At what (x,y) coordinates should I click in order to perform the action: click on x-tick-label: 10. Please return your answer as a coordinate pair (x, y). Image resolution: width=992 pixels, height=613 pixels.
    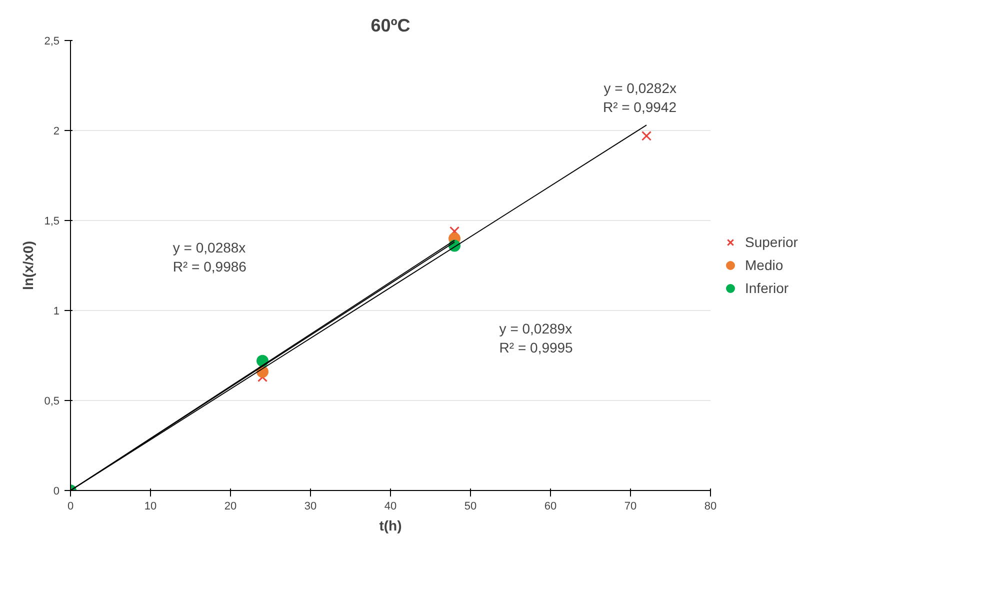
    Looking at the image, I should click on (150, 506).